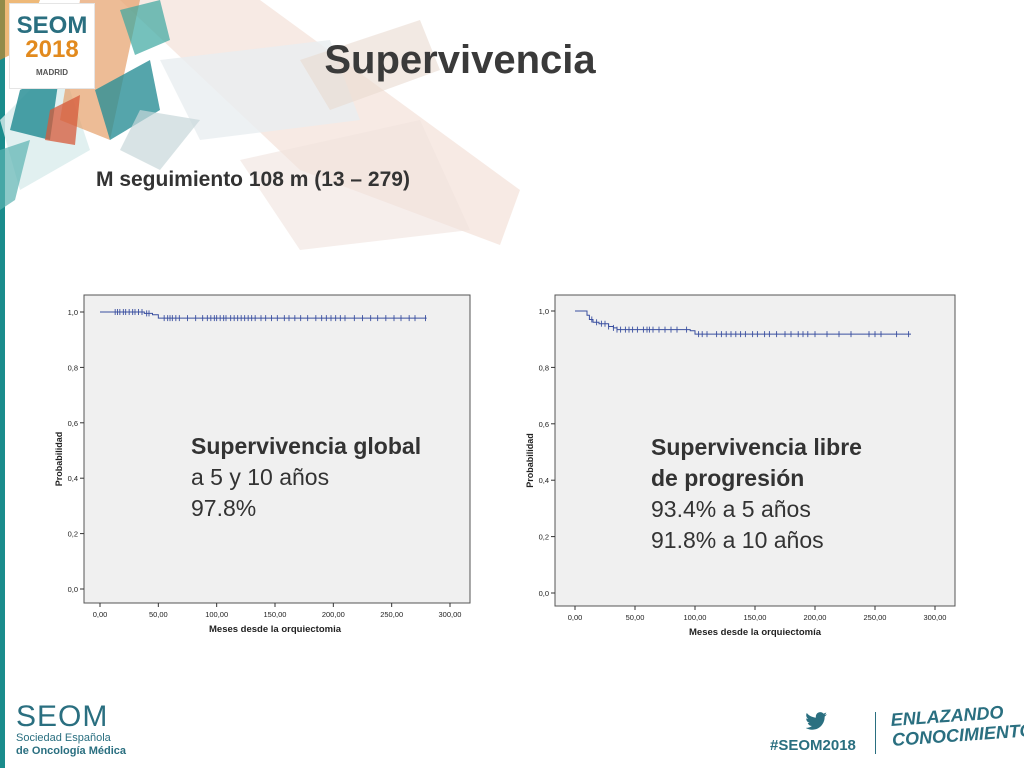  What do you see at coordinates (63, 738) in the screenshot?
I see `footer-org-line-1: Sociedad Española` at bounding box center [63, 738].